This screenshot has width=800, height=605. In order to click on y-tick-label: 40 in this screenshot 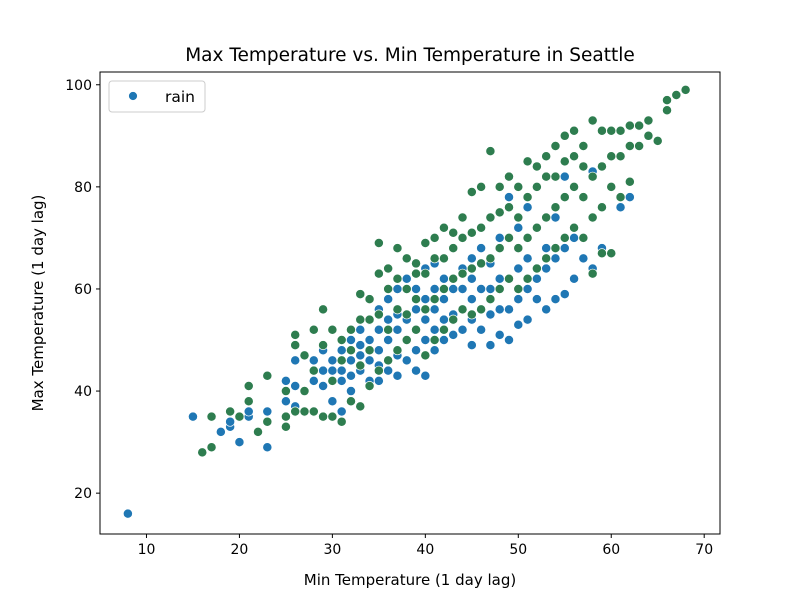, I will do `click(83, 392)`.